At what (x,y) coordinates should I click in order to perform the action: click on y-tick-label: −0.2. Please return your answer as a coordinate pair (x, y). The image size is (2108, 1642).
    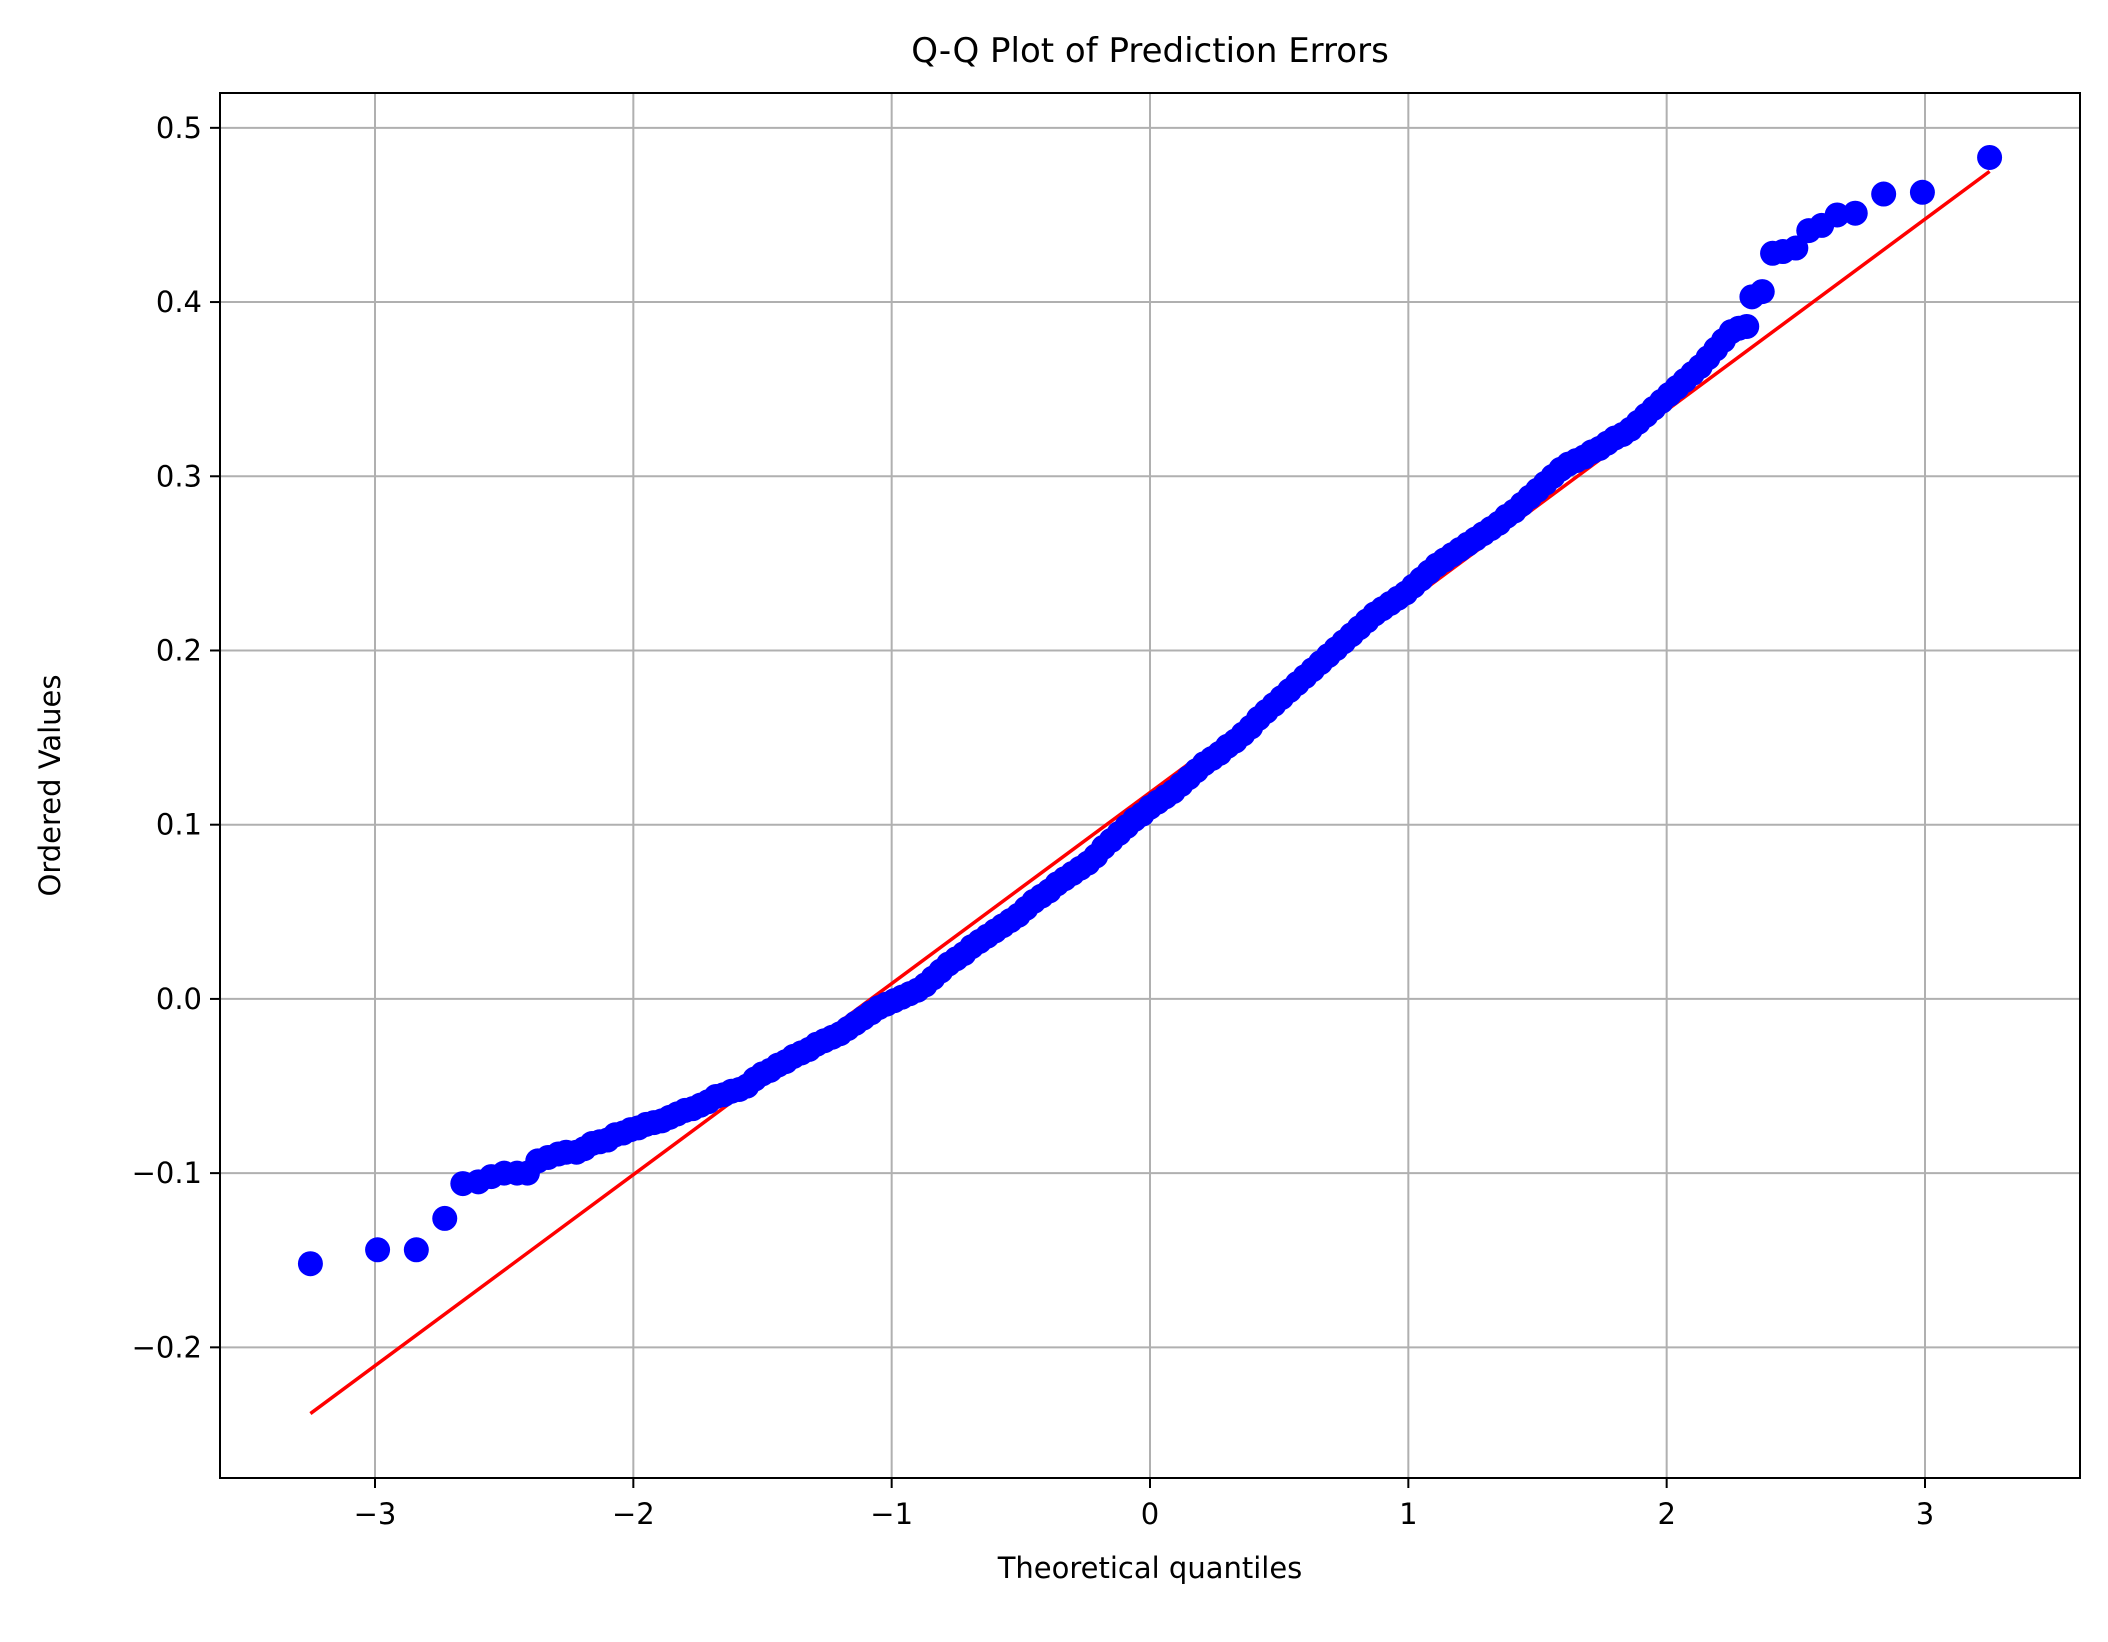
    Looking at the image, I should click on (167, 1347).